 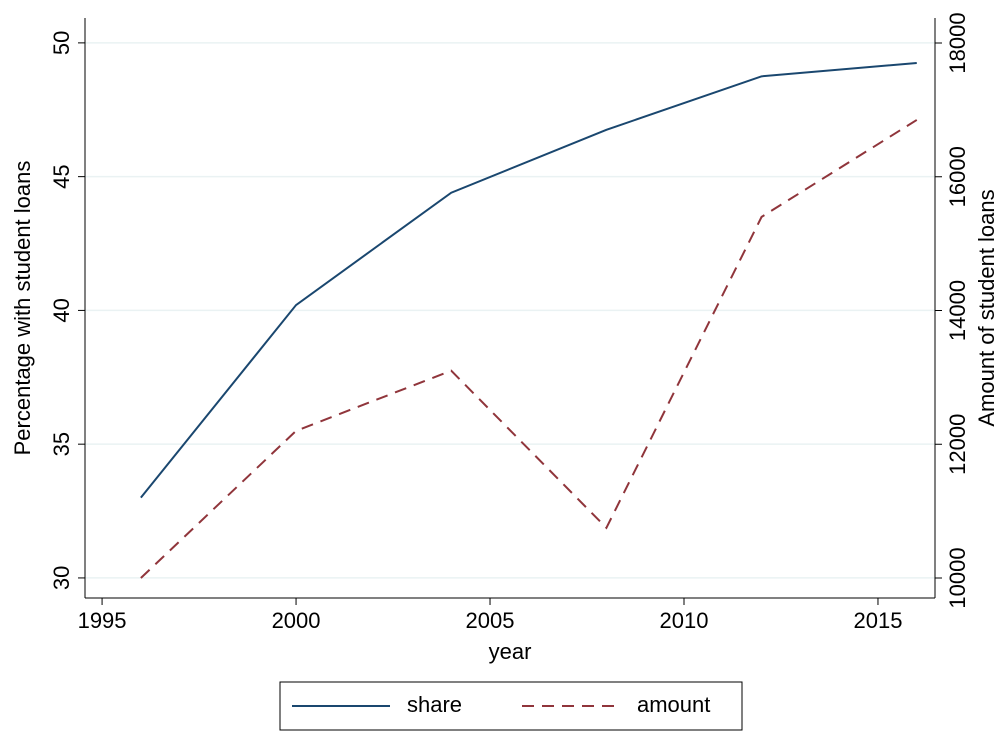 What do you see at coordinates (877, 620) in the screenshot?
I see `x-tick-label: 2015` at bounding box center [877, 620].